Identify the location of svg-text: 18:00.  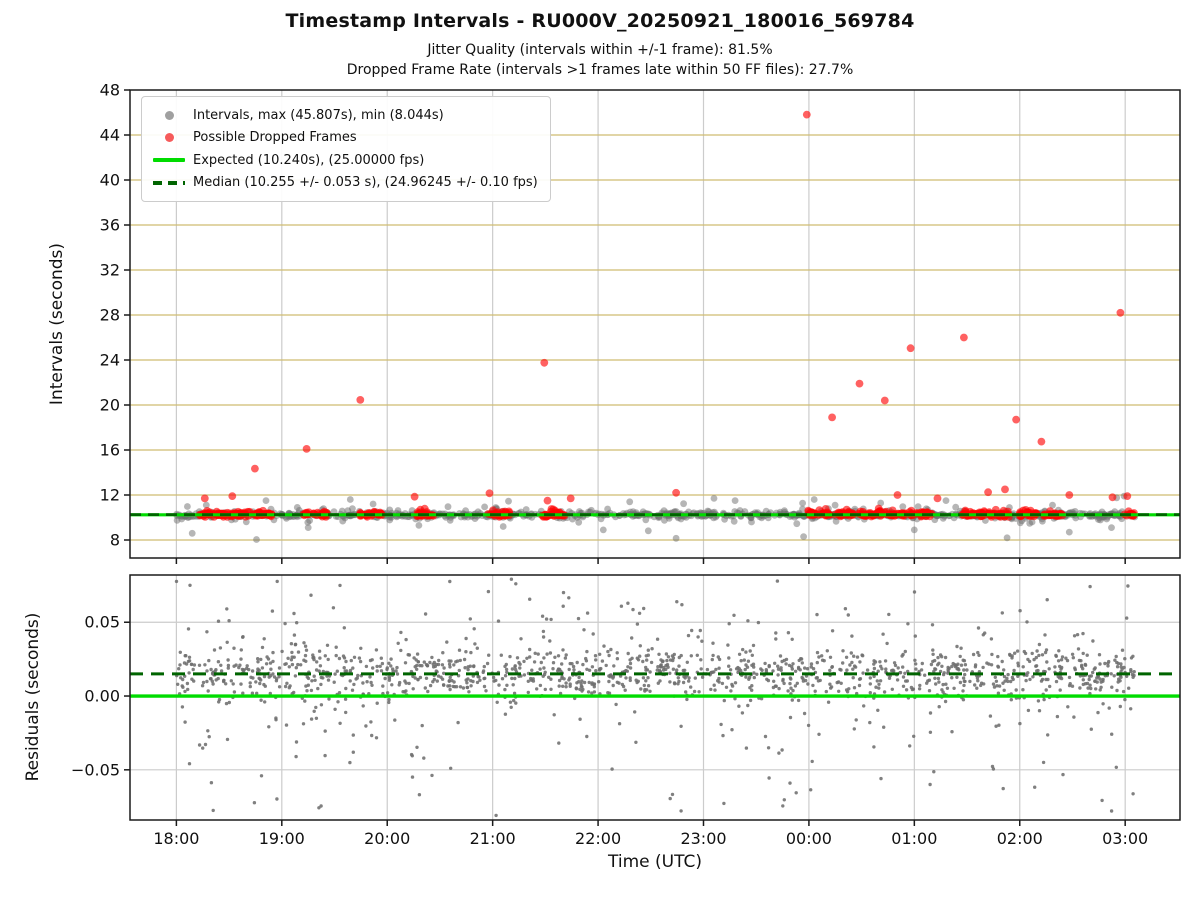
(176, 838).